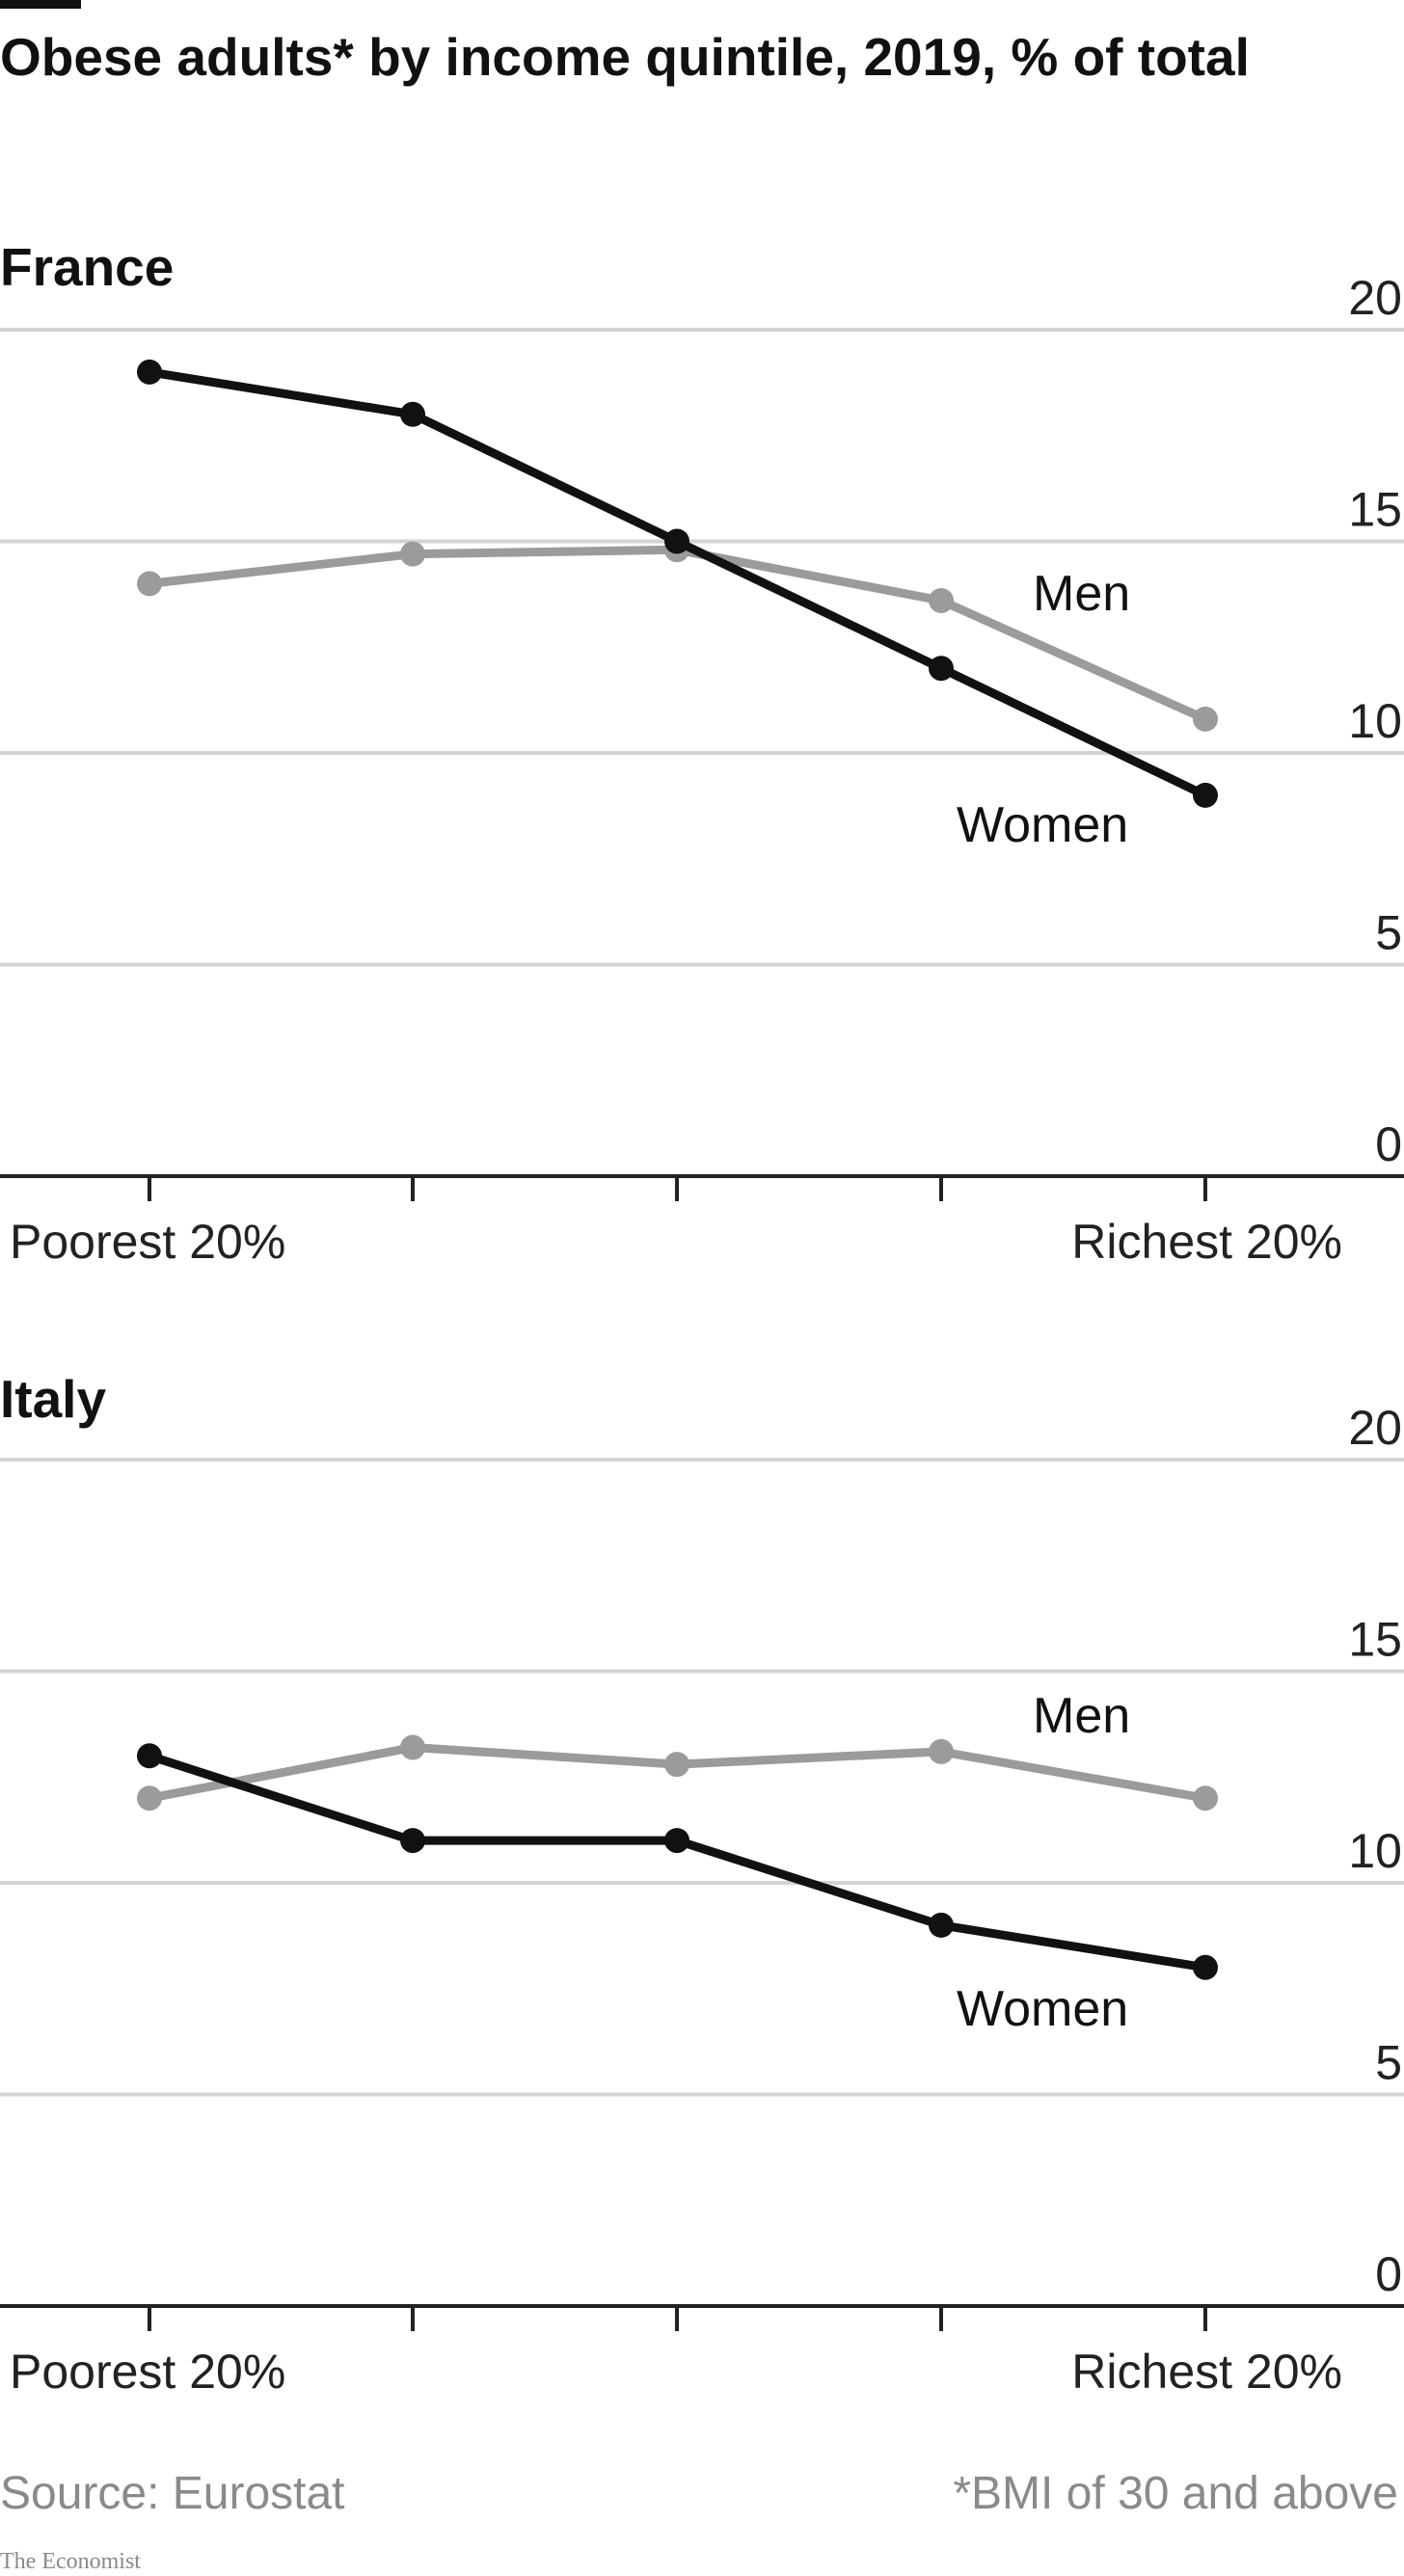 The width and height of the screenshot is (1404, 2576). Describe the element at coordinates (87, 267) in the screenshot. I see `panel-title: France` at that location.